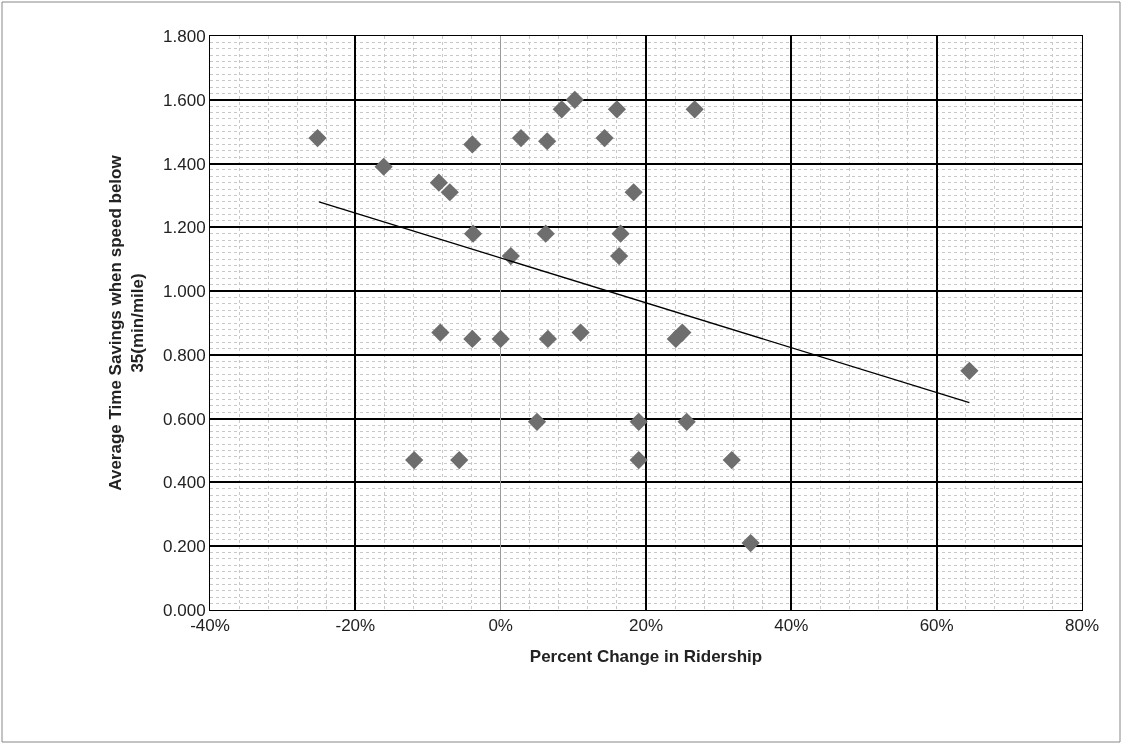  What do you see at coordinates (791, 626) in the screenshot?
I see `x-tick-label: 40%` at bounding box center [791, 626].